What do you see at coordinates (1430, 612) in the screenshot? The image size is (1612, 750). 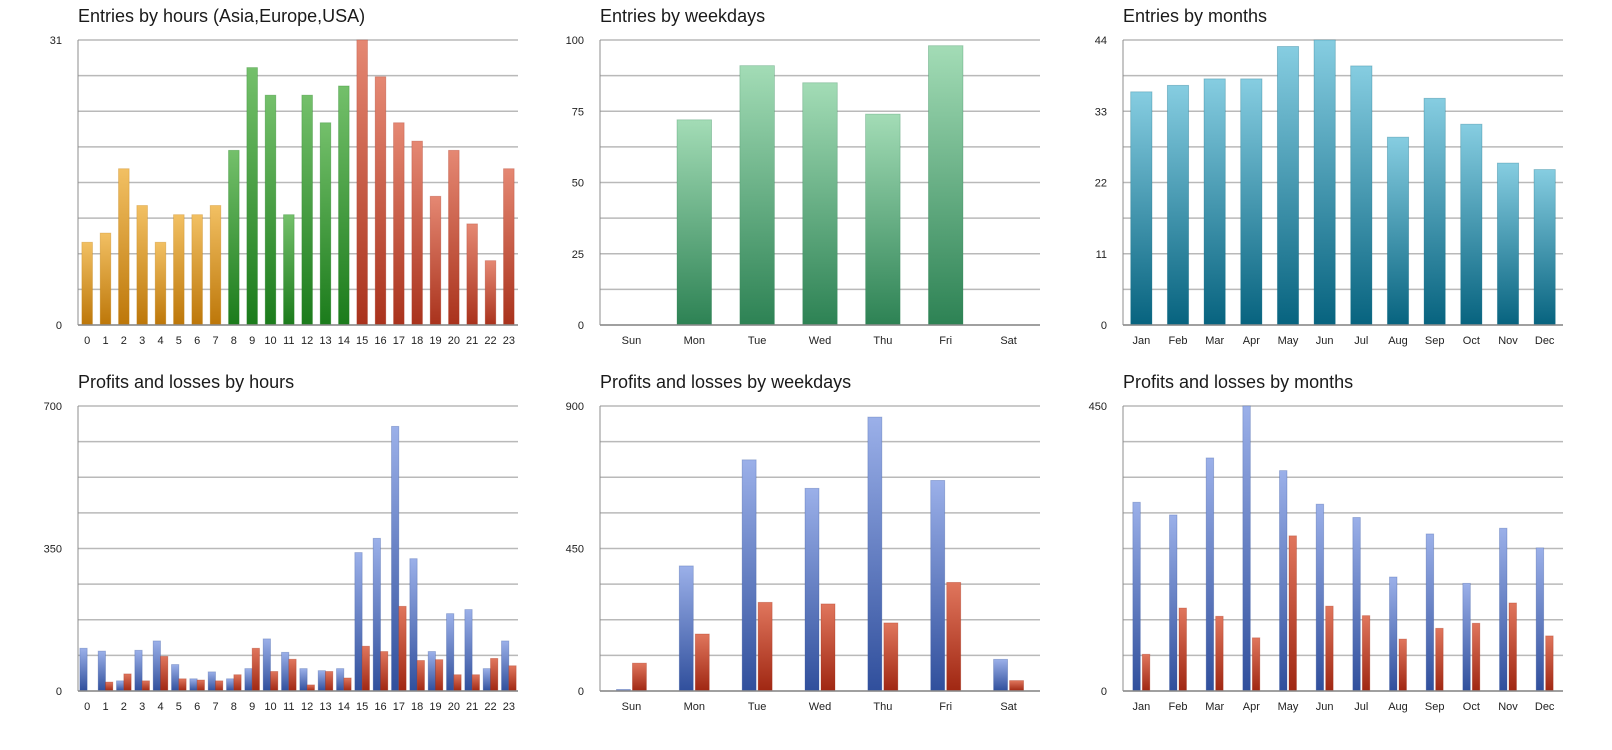 I see `profit-bar-Sep` at bounding box center [1430, 612].